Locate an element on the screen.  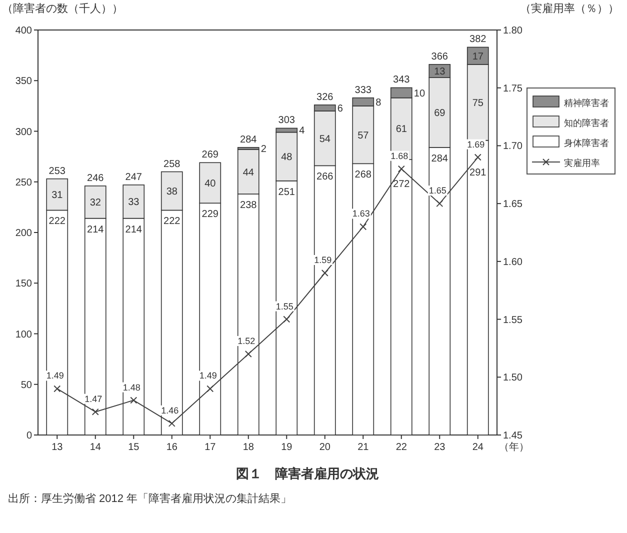
total-label: 382 is located at coordinates (478, 40).